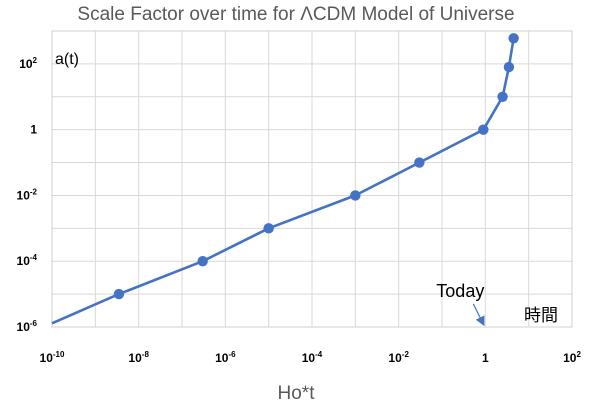 This screenshot has width=593, height=407. I want to click on y-tick-label: 10⁻², so click(27, 194).